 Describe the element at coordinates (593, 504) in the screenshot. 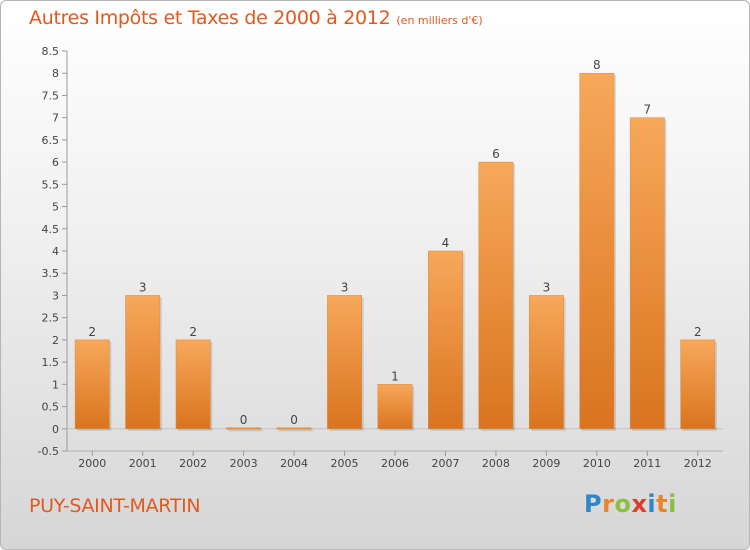

I see `logo-letter: P` at that location.